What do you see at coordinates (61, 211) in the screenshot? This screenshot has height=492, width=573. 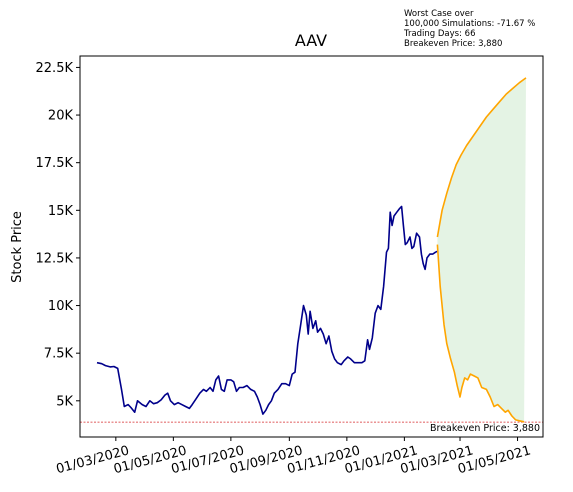 I see `y-tick-label: 15K` at bounding box center [61, 211].